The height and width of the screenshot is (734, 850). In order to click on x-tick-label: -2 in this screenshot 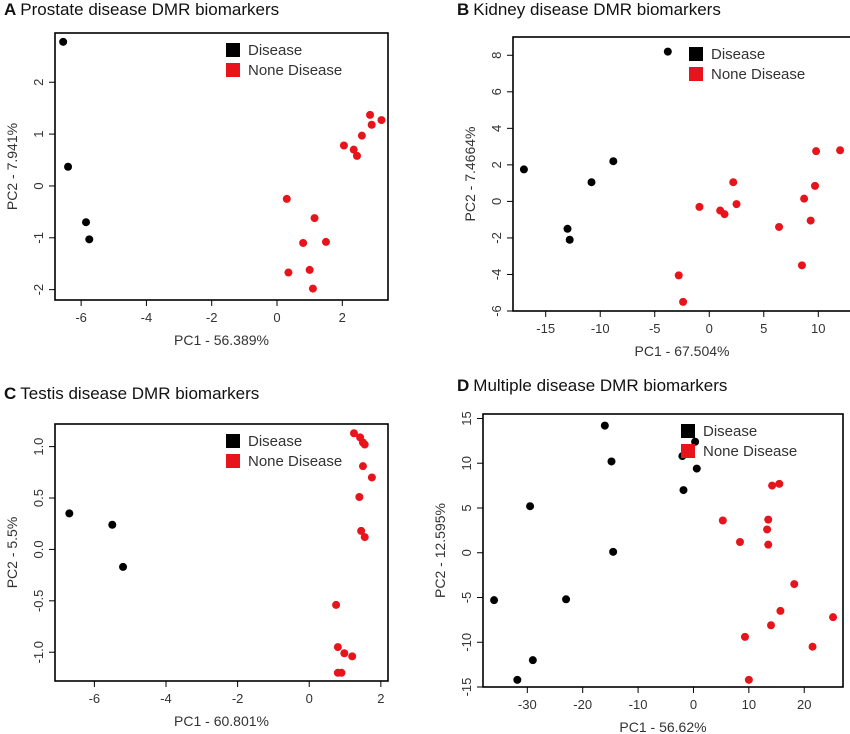, I will do `click(238, 698)`.